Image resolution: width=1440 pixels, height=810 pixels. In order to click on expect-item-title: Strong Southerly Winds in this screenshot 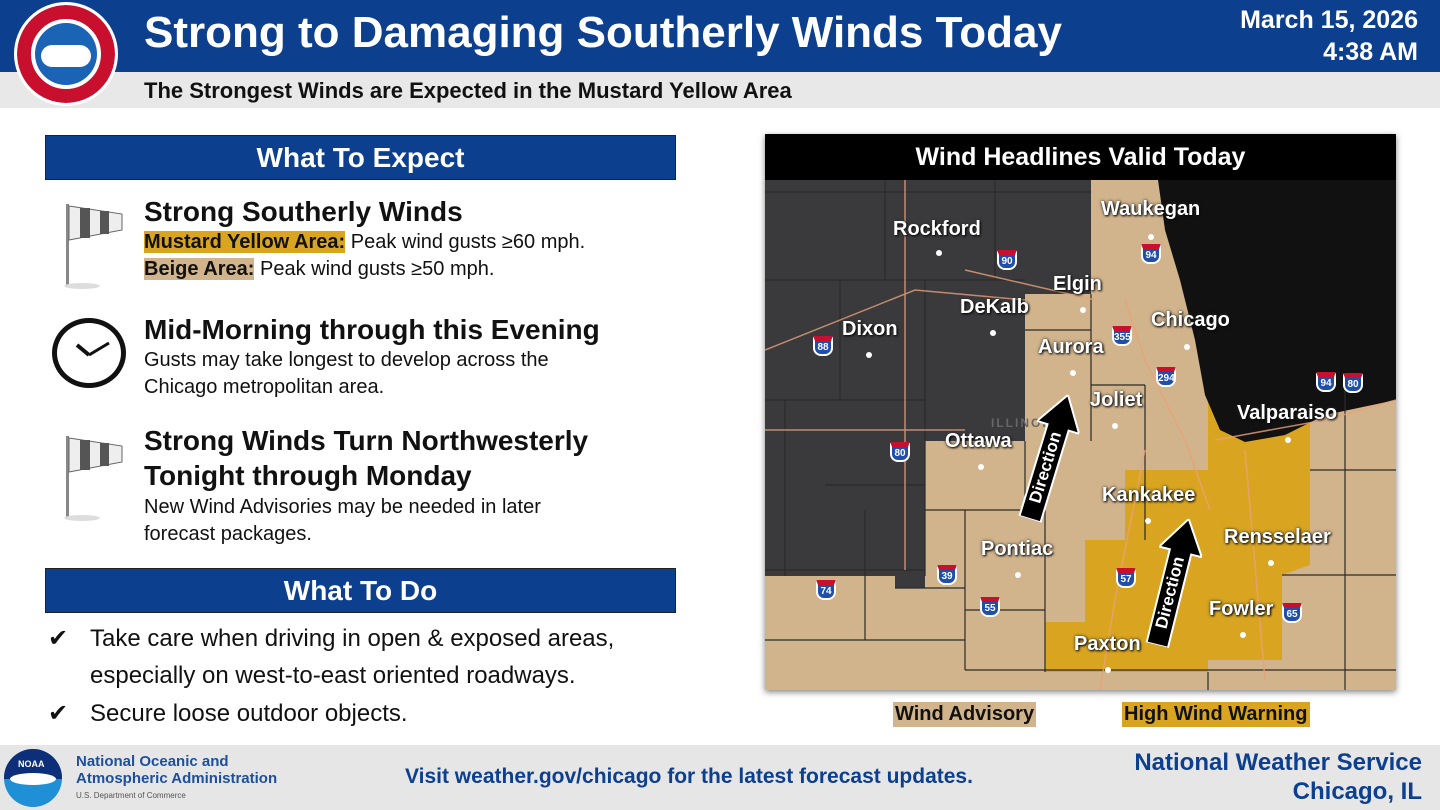, I will do `click(303, 211)`.